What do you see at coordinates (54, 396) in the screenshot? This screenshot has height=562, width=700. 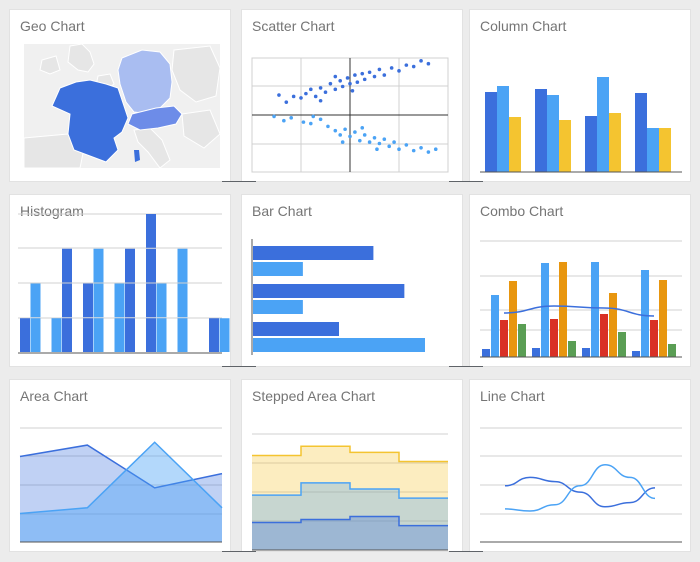 I see `card-title: Area Chart` at bounding box center [54, 396].